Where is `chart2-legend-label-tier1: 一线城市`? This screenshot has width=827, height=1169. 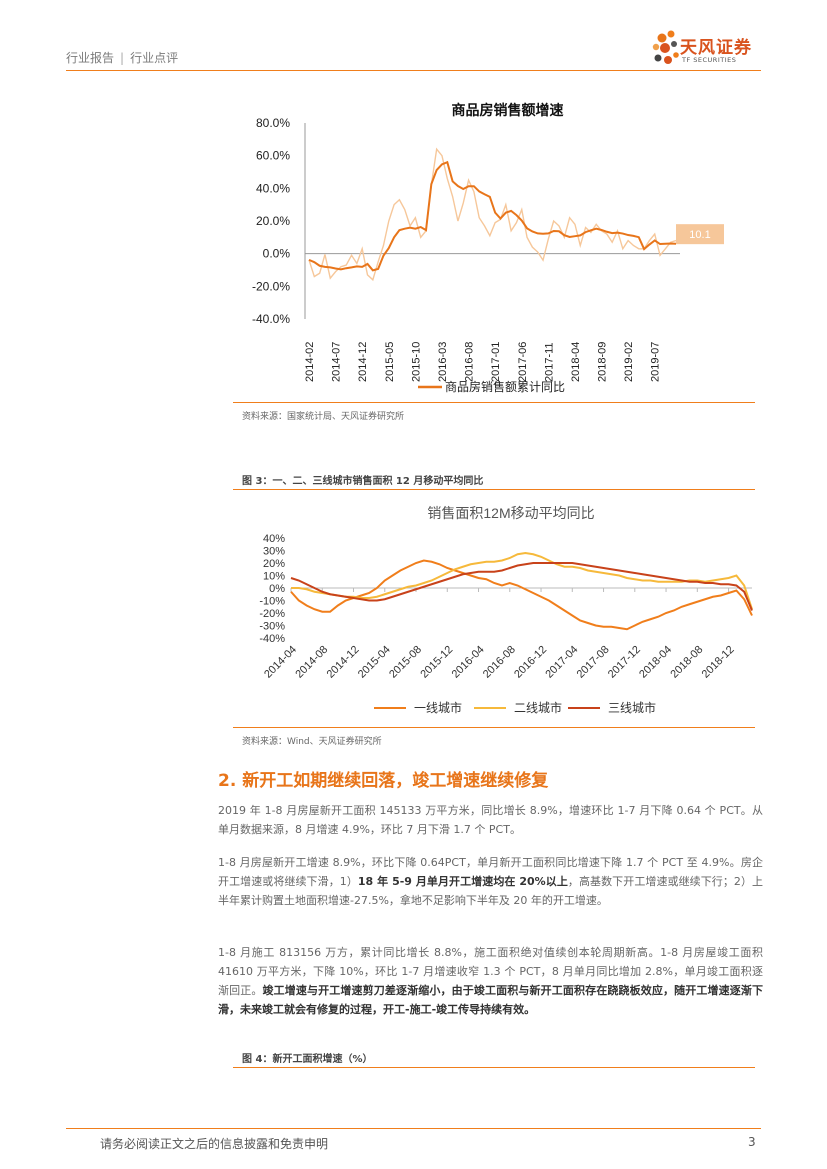 chart2-legend-label-tier1: 一线城市 is located at coordinates (438, 707).